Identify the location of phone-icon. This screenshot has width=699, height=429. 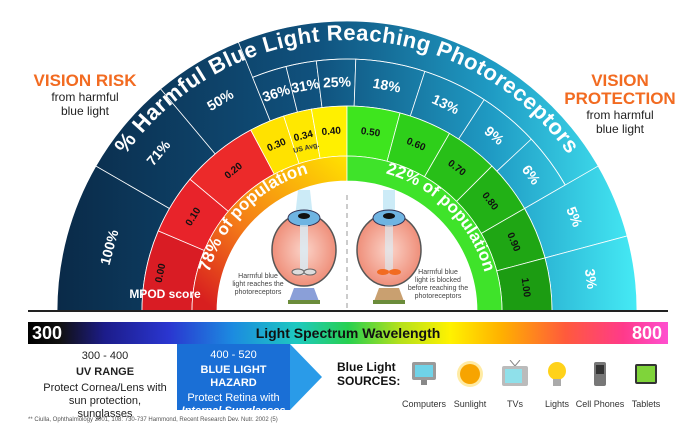
(600, 374).